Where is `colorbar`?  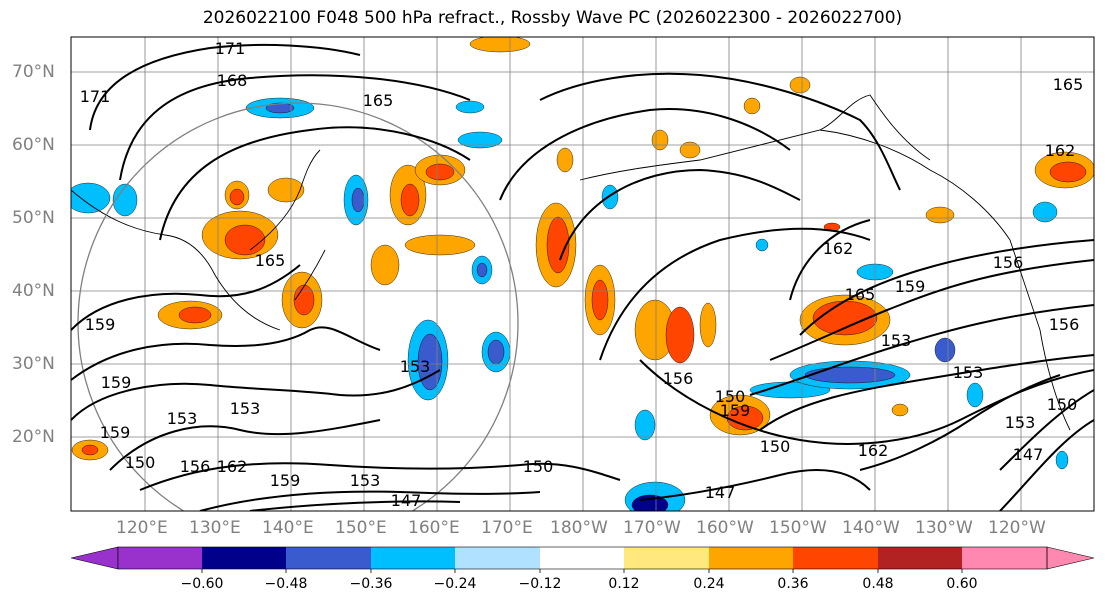 colorbar is located at coordinates (582, 559).